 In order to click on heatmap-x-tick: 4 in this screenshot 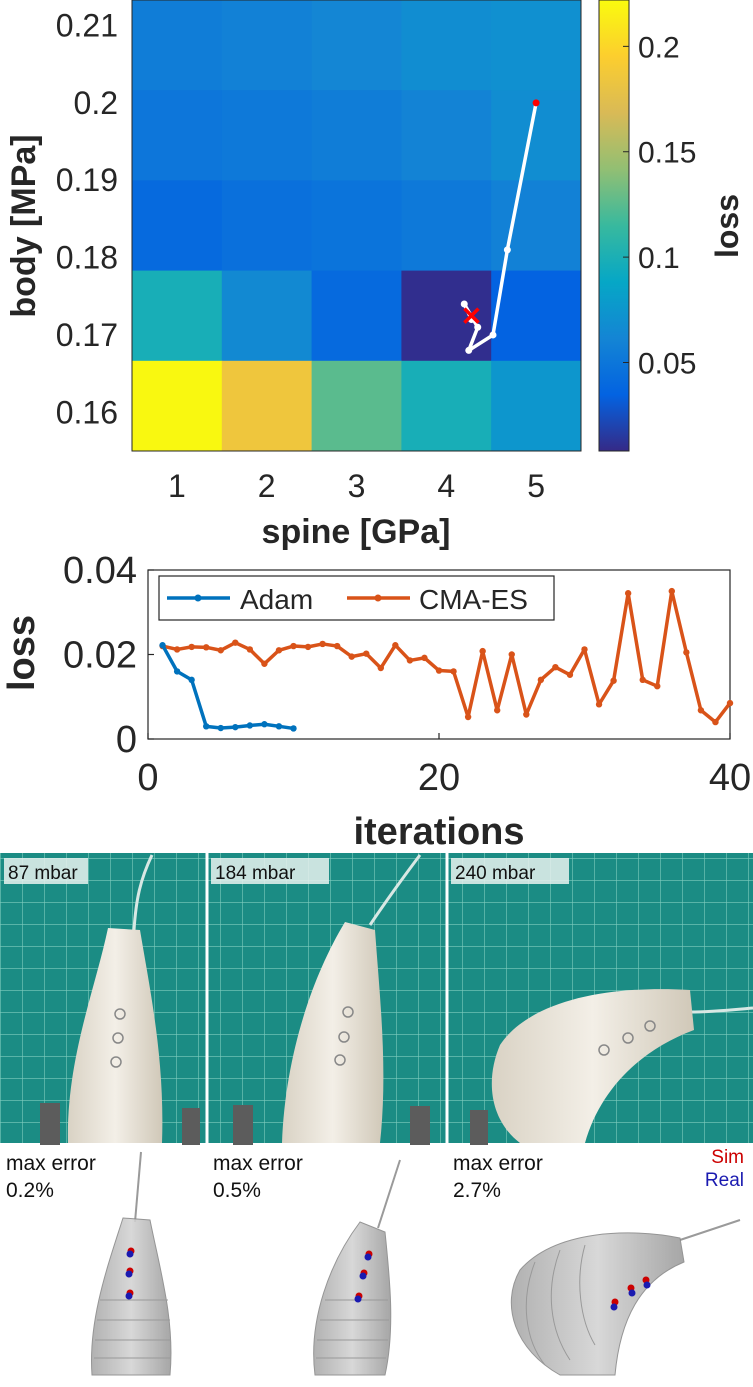, I will do `click(446, 486)`.